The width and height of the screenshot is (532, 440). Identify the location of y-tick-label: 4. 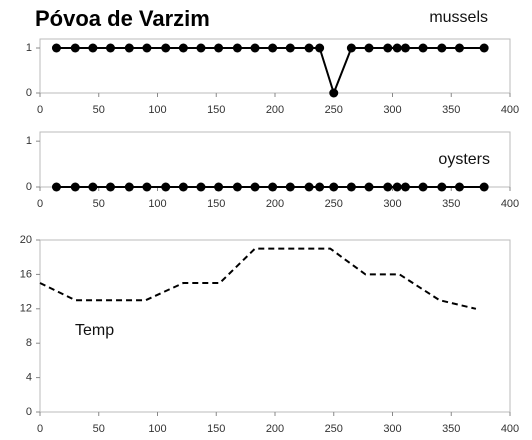
(29, 378).